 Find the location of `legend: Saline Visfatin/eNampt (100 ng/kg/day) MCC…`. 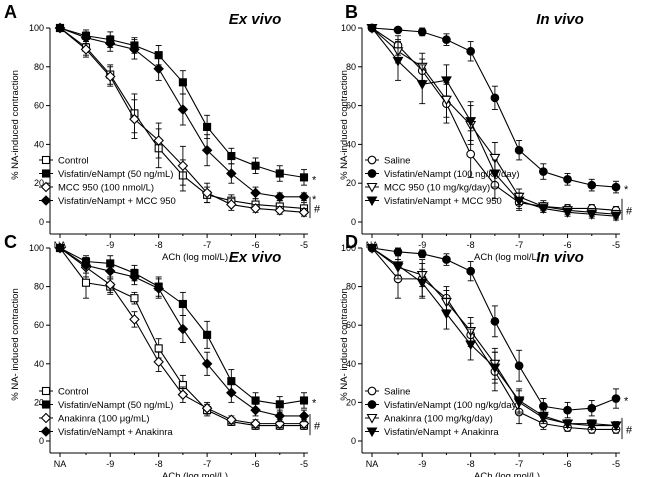

legend: Saline Visfatin/eNampt (100 ng/kg/day) MCC… is located at coordinates (442, 181).